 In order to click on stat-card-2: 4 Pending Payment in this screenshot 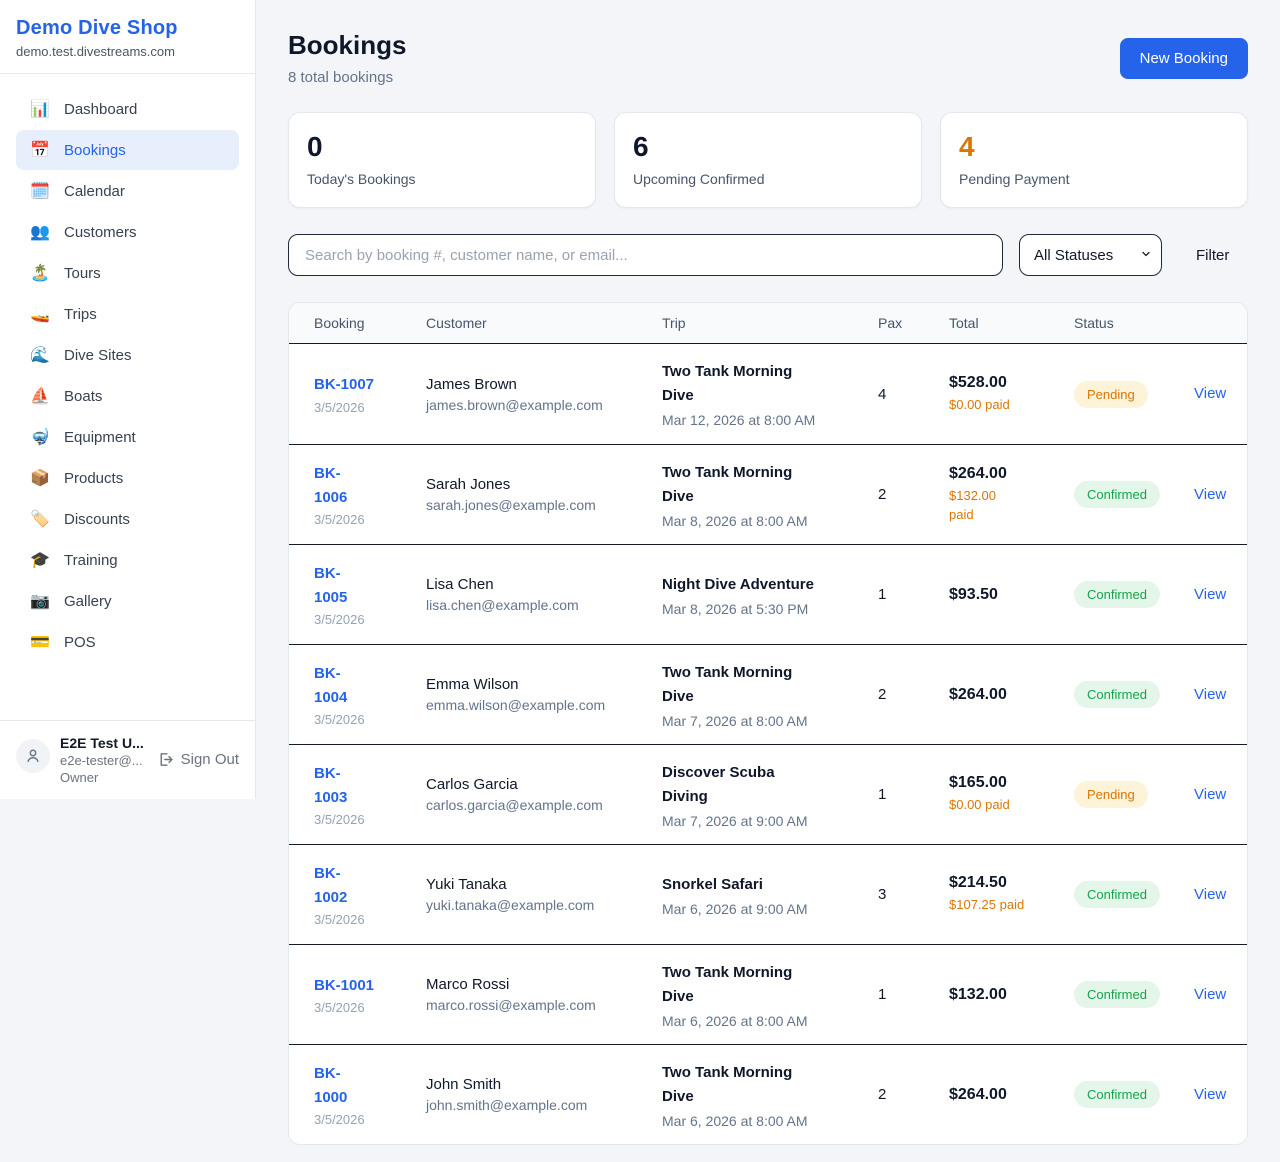, I will do `click(1094, 160)`.